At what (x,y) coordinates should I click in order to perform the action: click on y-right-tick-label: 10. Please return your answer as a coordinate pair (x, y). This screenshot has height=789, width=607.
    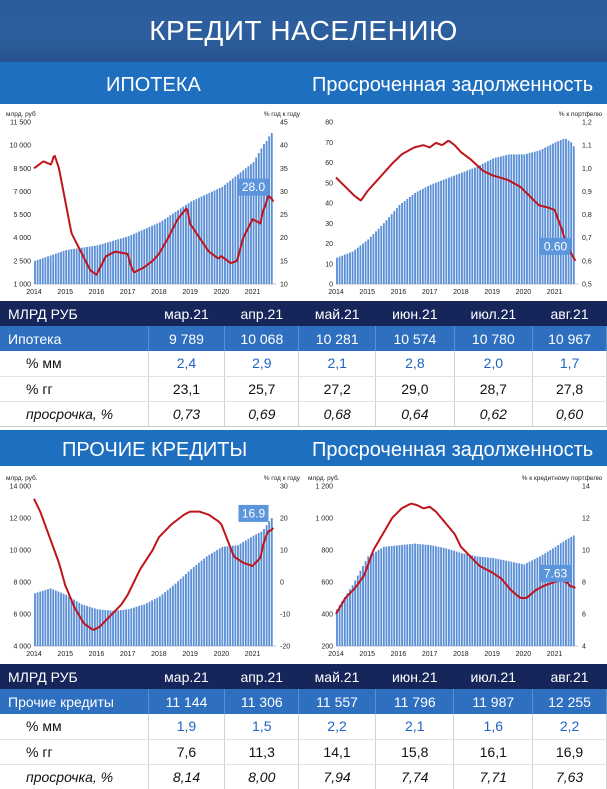
    Looking at the image, I should click on (586, 551).